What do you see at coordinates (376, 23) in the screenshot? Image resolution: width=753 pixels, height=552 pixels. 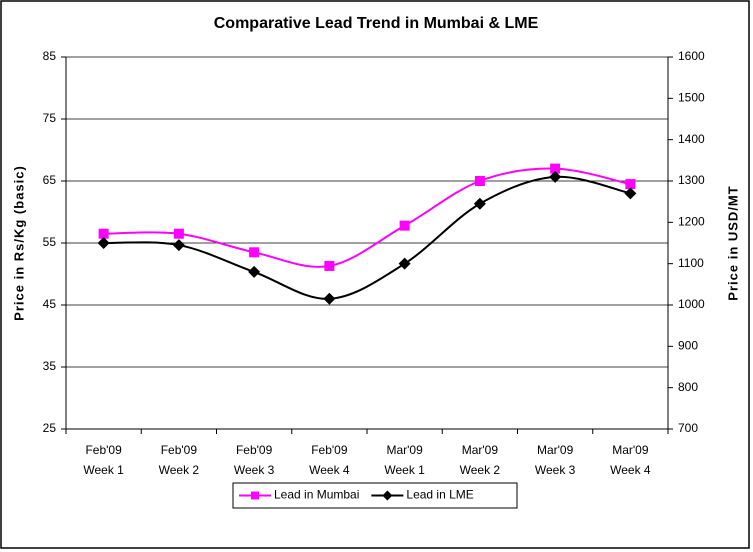 I see `chart-title: Comparative Lead Trend in Mumbai & LME` at bounding box center [376, 23].